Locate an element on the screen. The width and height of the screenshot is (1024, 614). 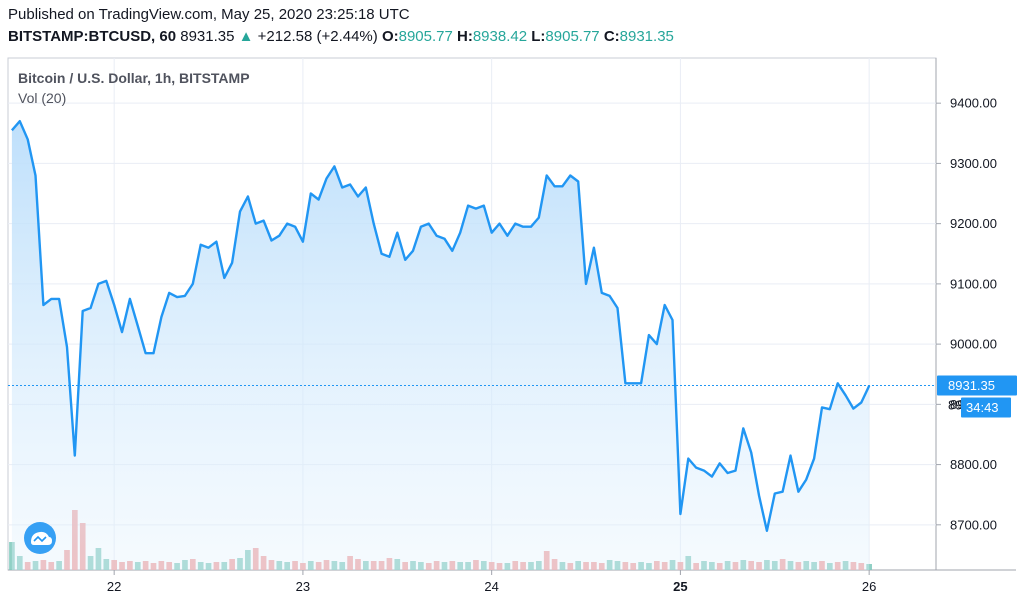
time-tick-label: 25 is located at coordinates (680, 586).